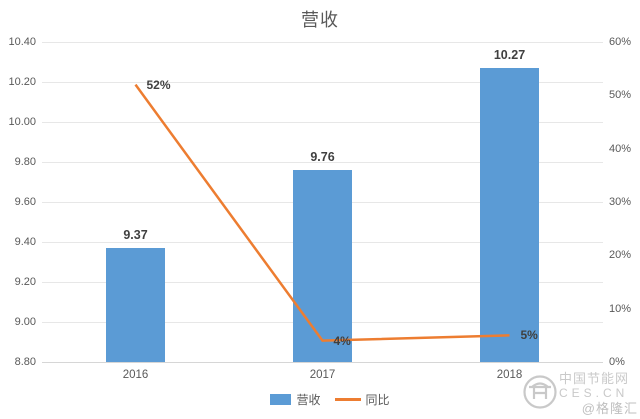 Image resolution: width=640 pixels, height=419 pixels. I want to click on category-label: 2018, so click(509, 375).